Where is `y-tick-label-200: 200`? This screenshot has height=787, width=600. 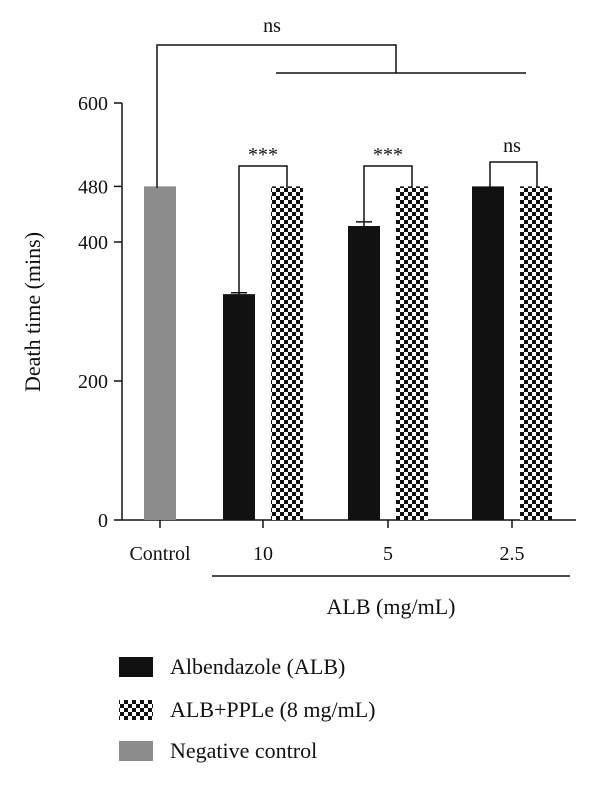
y-tick-label-200: 200 is located at coordinates (93, 382).